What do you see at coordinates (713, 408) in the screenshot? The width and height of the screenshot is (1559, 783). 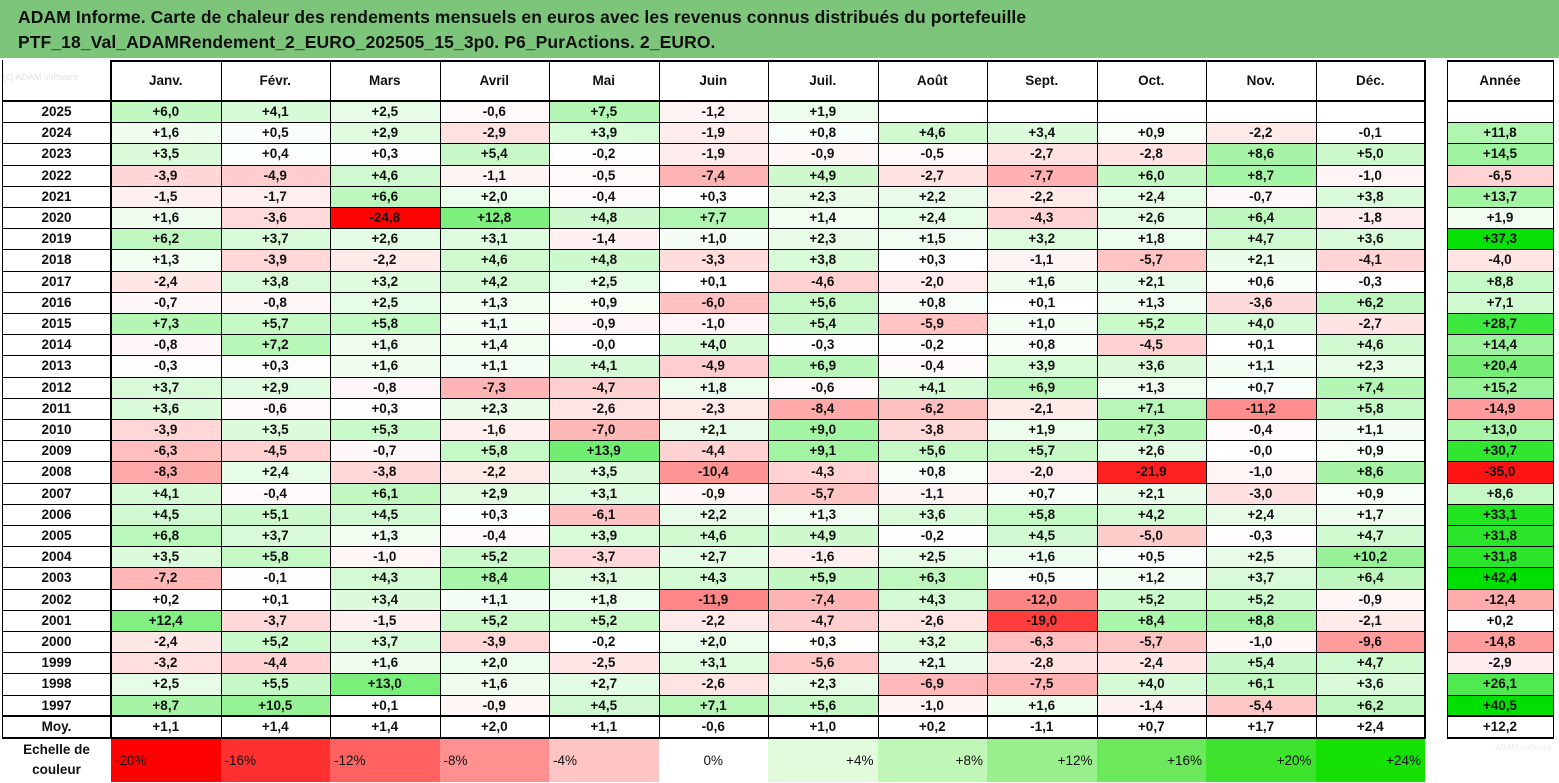 I see `heatmap-cell: -2,3` at bounding box center [713, 408].